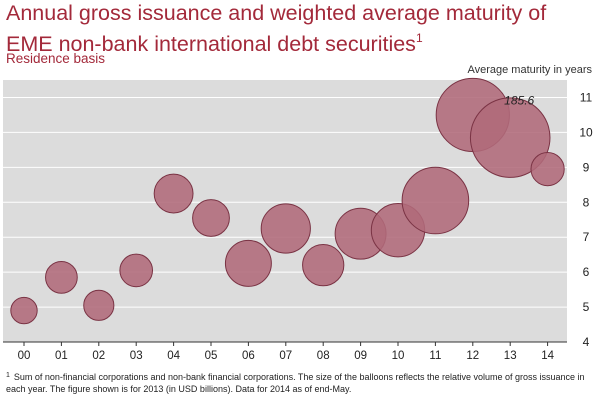 This screenshot has height=400, width=600. Describe the element at coordinates (510, 356) in the screenshot. I see `x-tick-label: 13` at that location.